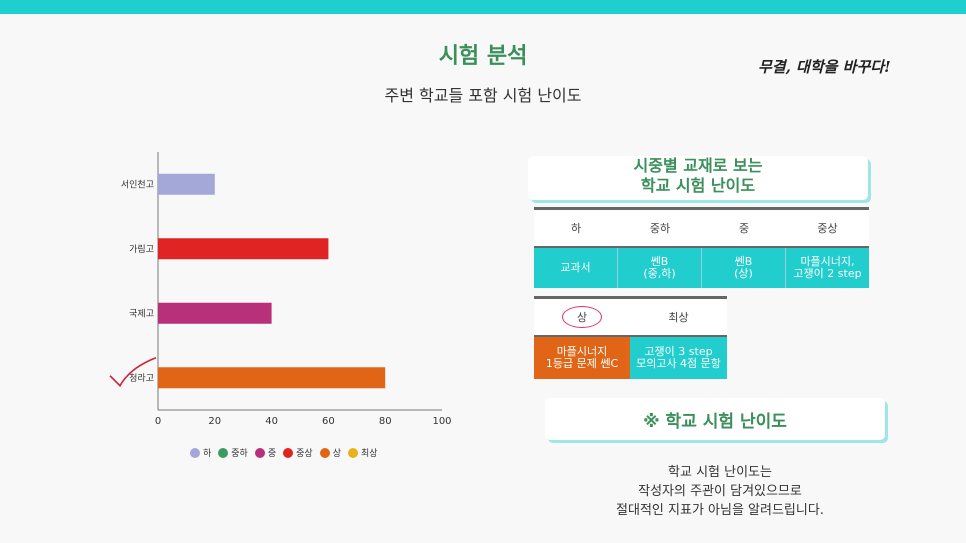  What do you see at coordinates (133, 372) in the screenshot?
I see `check-mark-icon` at bounding box center [133, 372].